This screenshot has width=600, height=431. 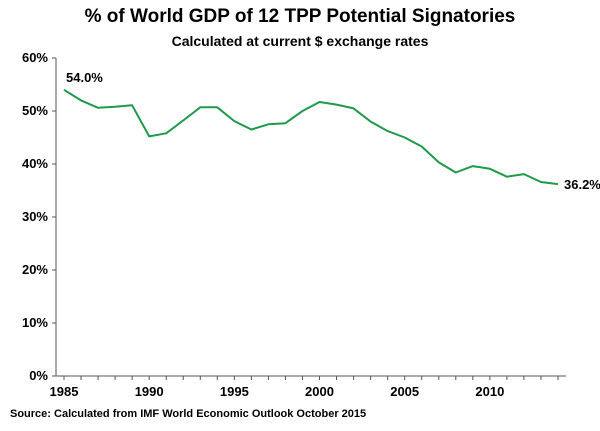 What do you see at coordinates (35, 57) in the screenshot?
I see `y-tick-label: 60%` at bounding box center [35, 57].